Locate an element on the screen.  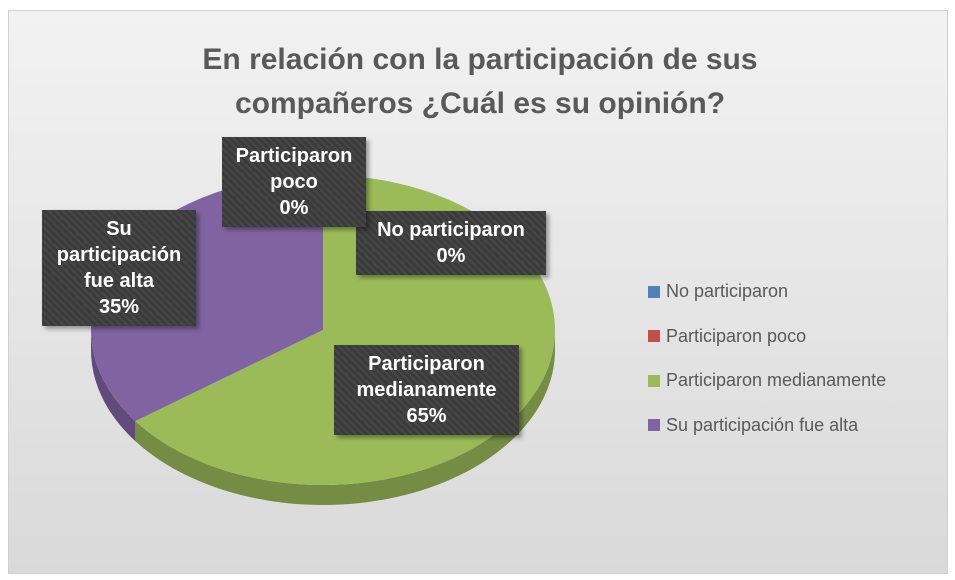
legend-label: Su participación fue alta is located at coordinates (762, 424).